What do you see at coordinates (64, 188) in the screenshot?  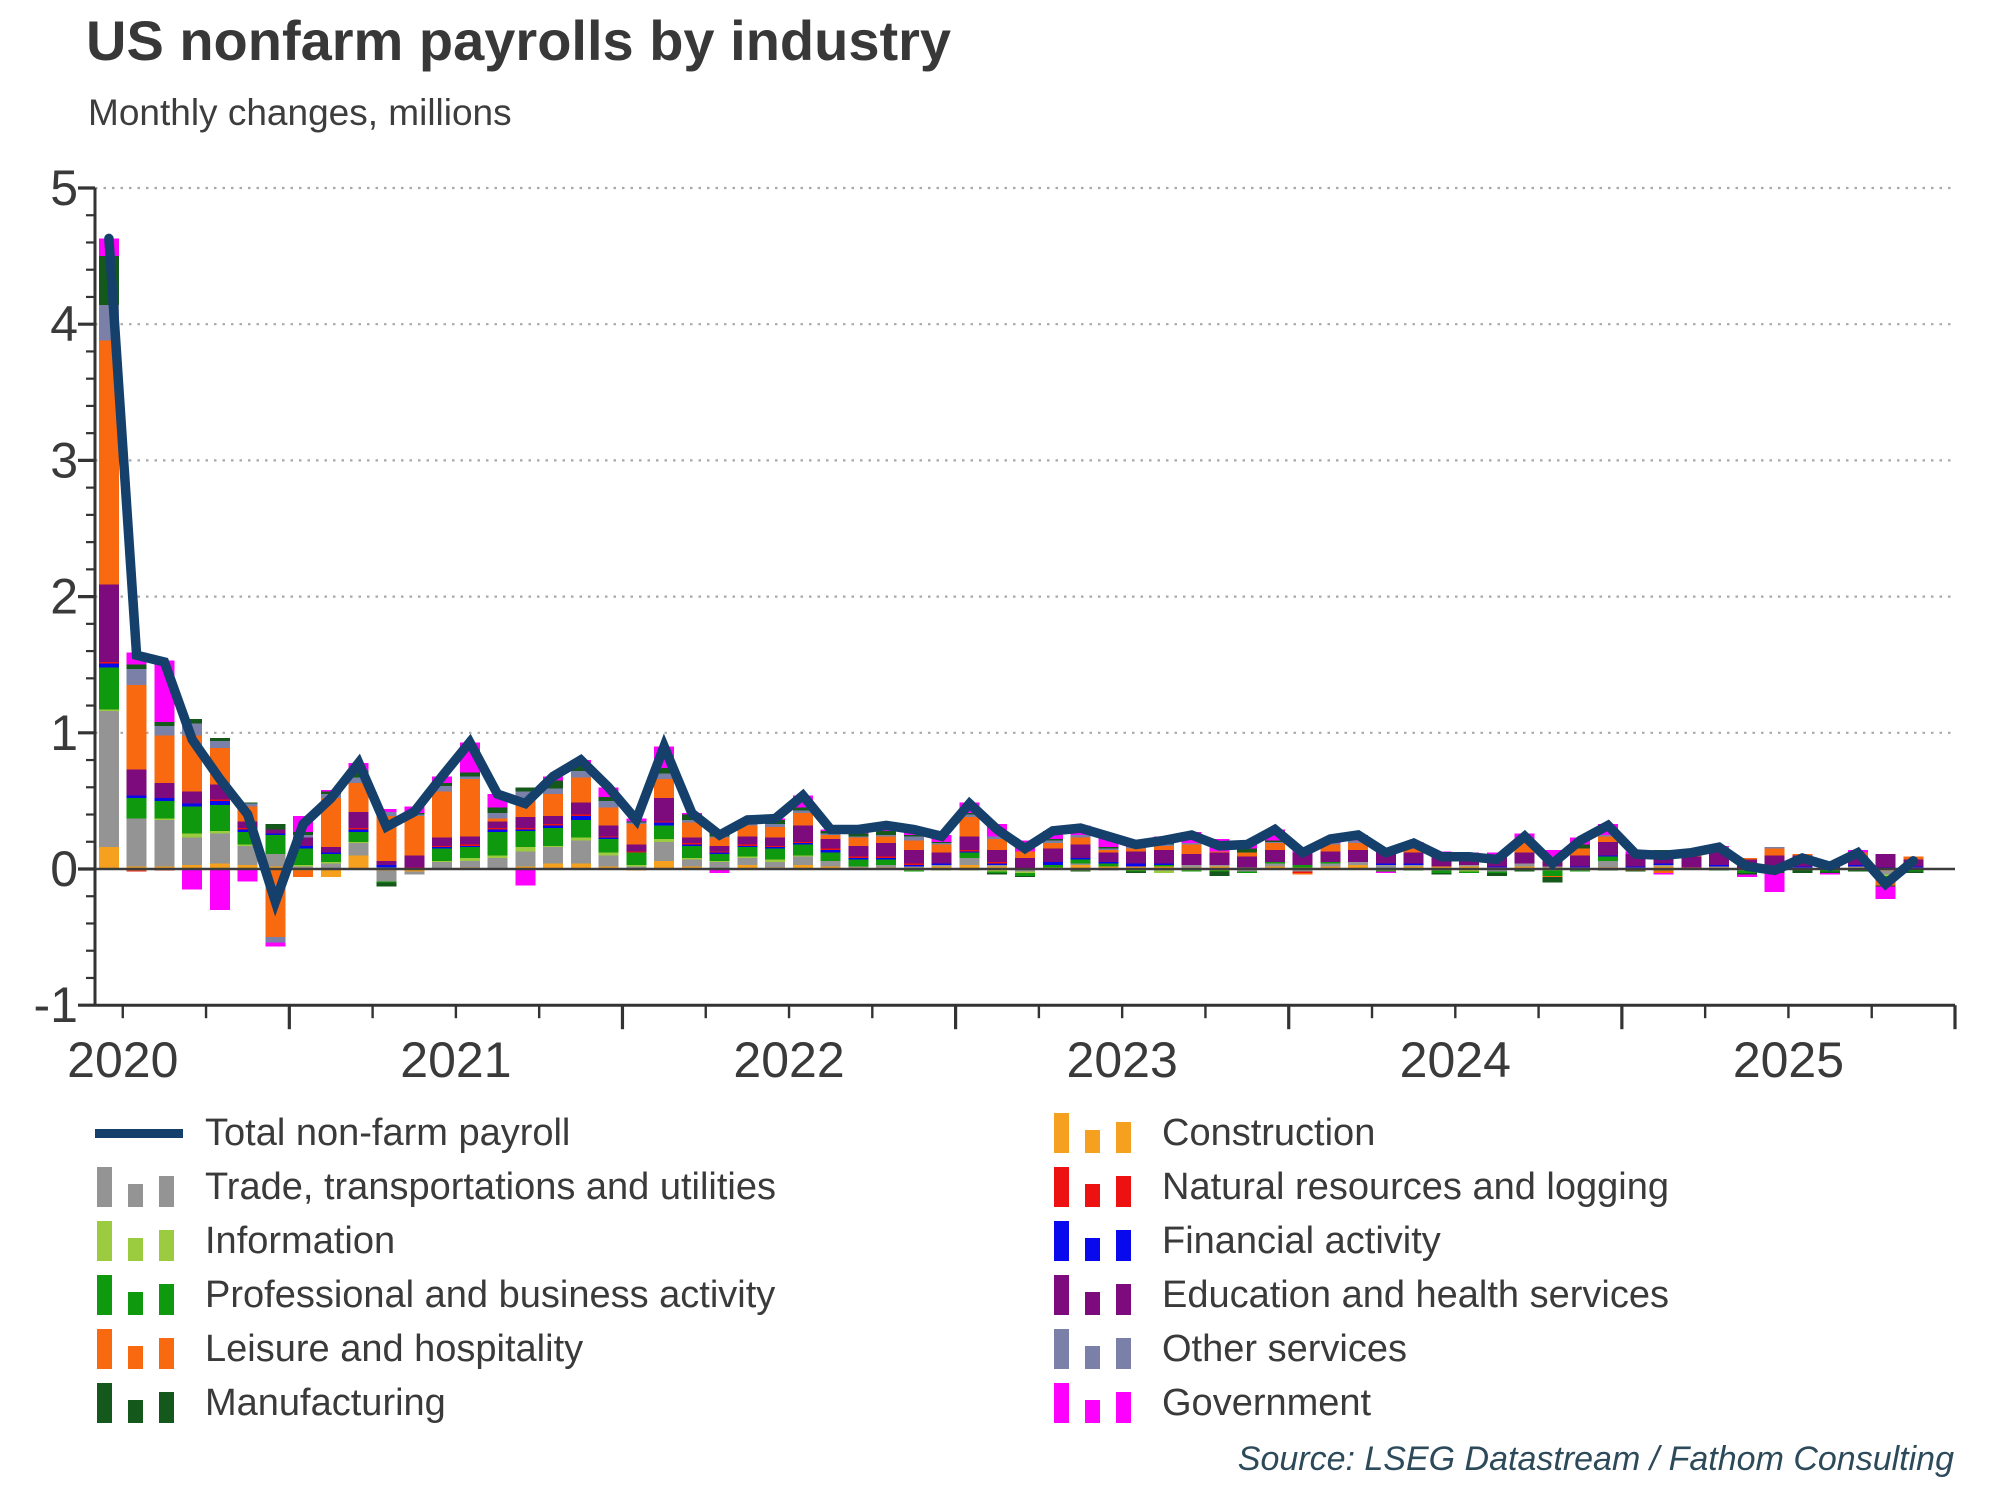 I see `y-tick-label: 5` at bounding box center [64, 188].